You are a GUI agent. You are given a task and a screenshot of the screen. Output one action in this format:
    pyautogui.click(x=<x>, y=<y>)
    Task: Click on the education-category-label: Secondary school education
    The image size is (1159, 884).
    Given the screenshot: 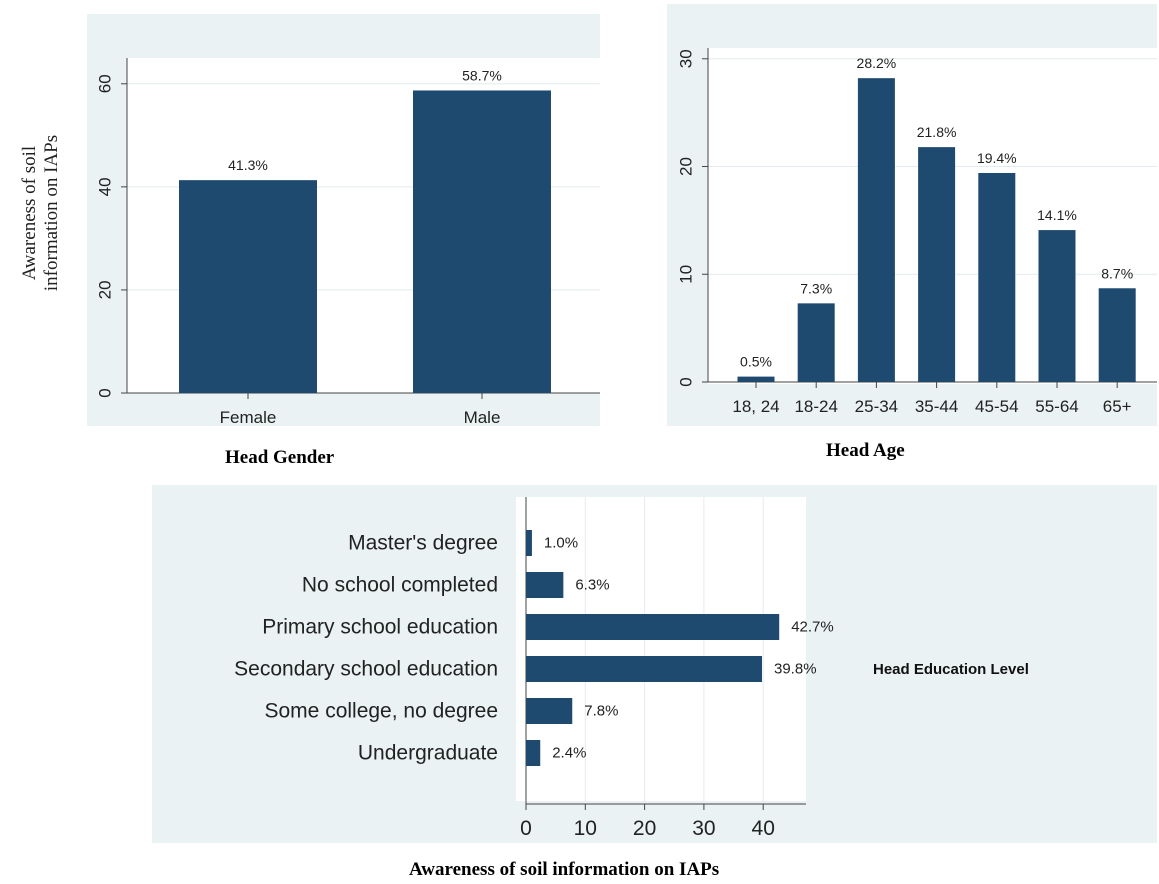 What is the action you would take?
    pyautogui.click(x=366, y=669)
    